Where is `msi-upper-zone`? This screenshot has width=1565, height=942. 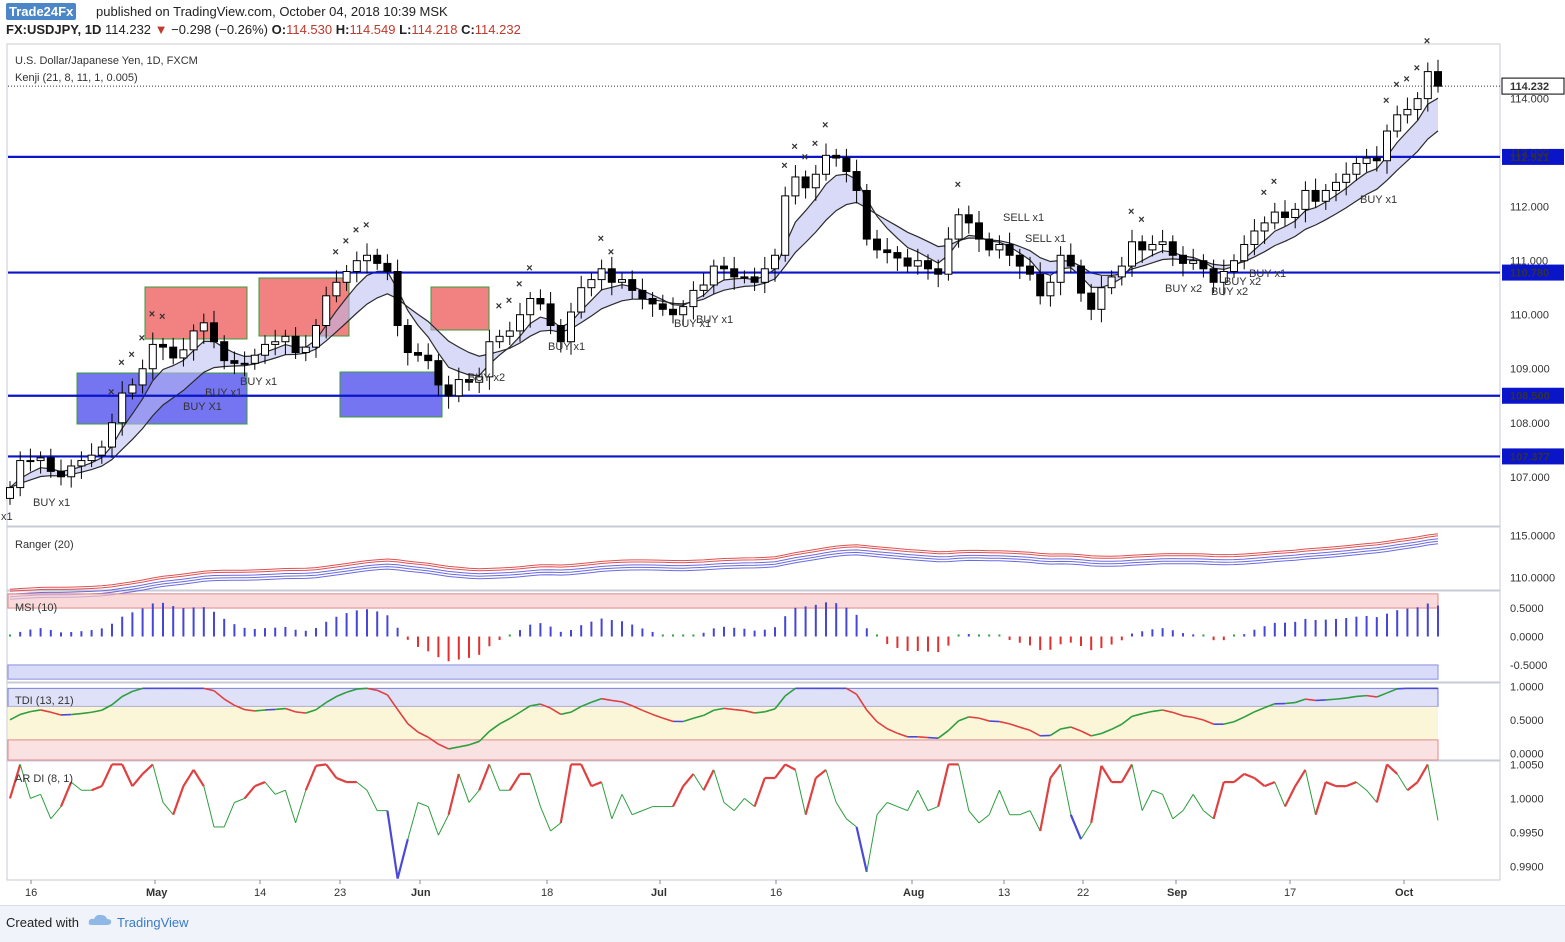
msi-upper-zone is located at coordinates (723, 601).